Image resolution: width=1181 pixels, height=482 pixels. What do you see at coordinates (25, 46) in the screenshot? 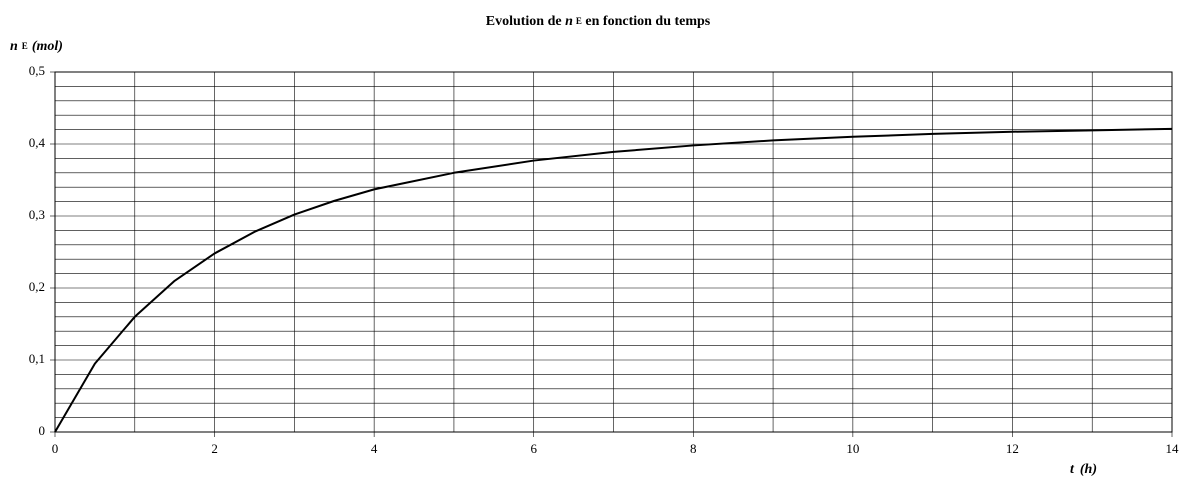
I see `y-label-sub: E` at bounding box center [25, 46].